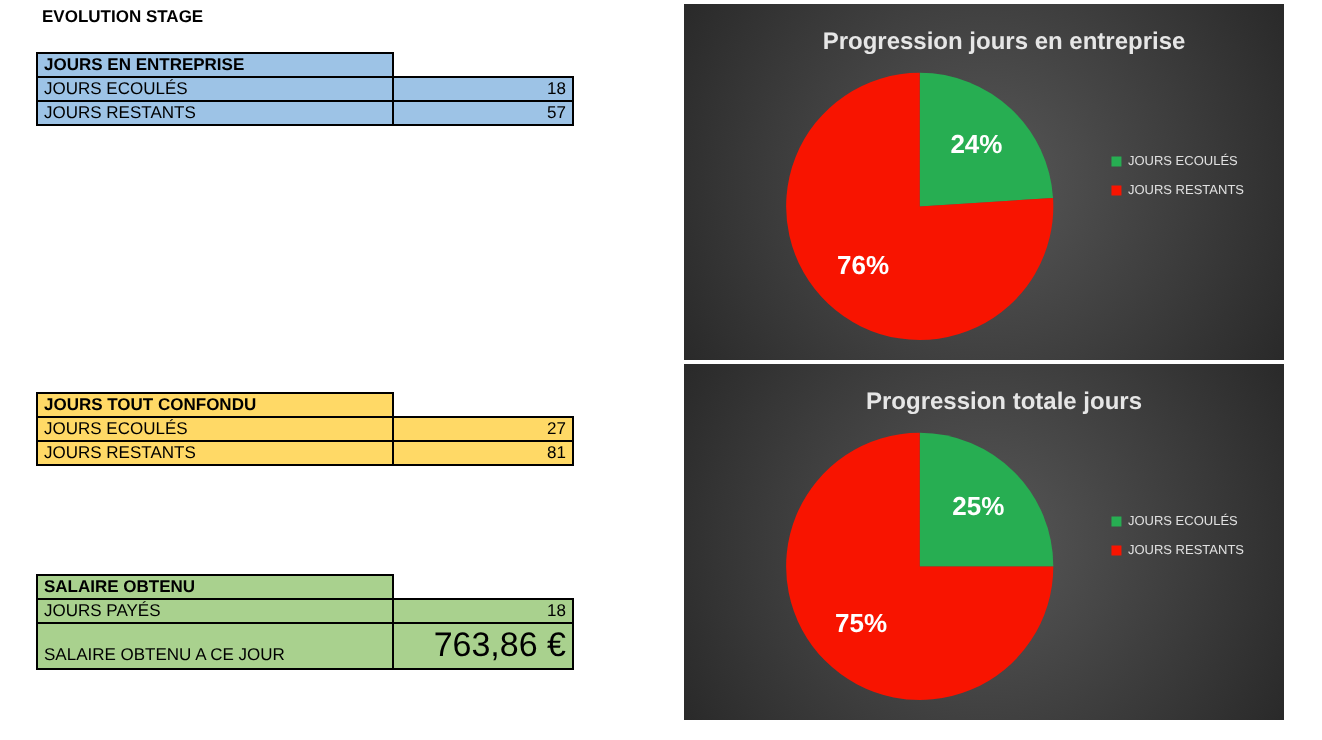 This screenshot has height=740, width=1322. I want to click on data-label: 24%, so click(977, 144).